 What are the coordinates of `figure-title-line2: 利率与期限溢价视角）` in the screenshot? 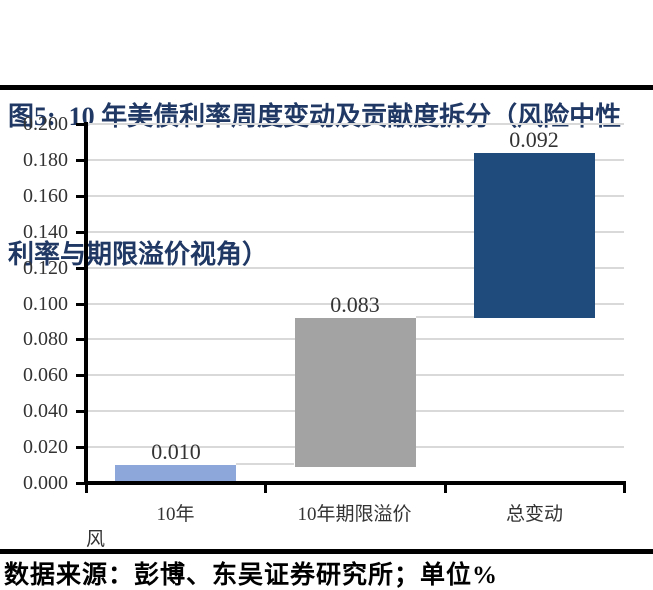 It's located at (138, 254).